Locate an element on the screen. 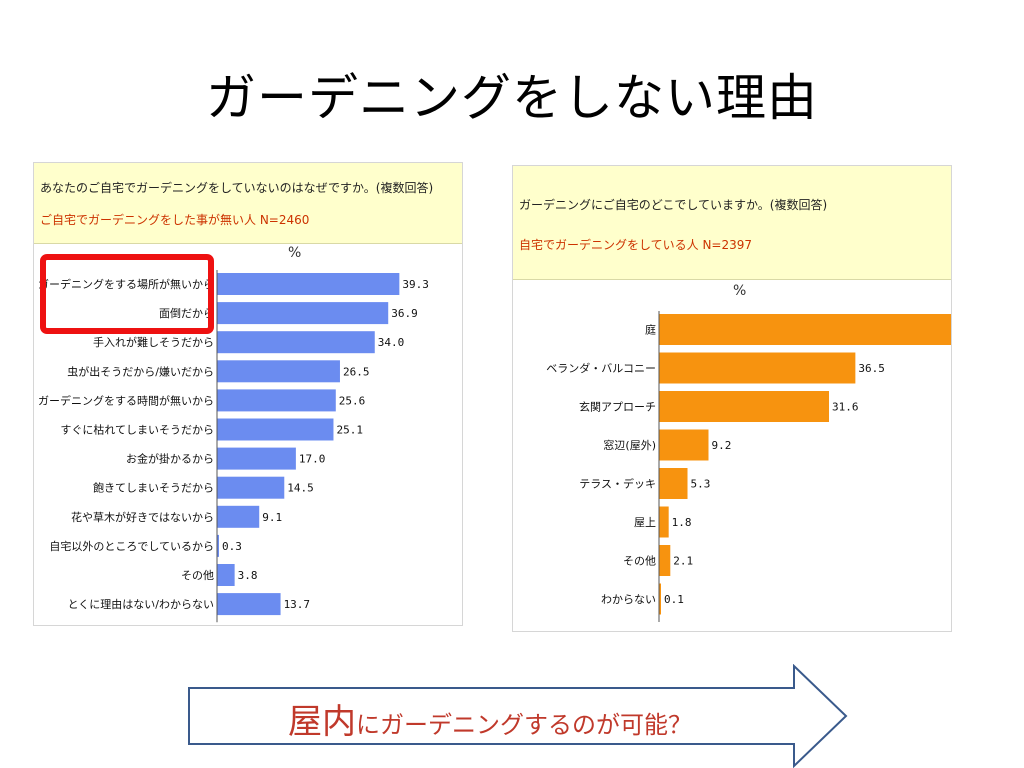 The width and height of the screenshot is (1024, 768). left-value-label: 34.0 is located at coordinates (391, 342).